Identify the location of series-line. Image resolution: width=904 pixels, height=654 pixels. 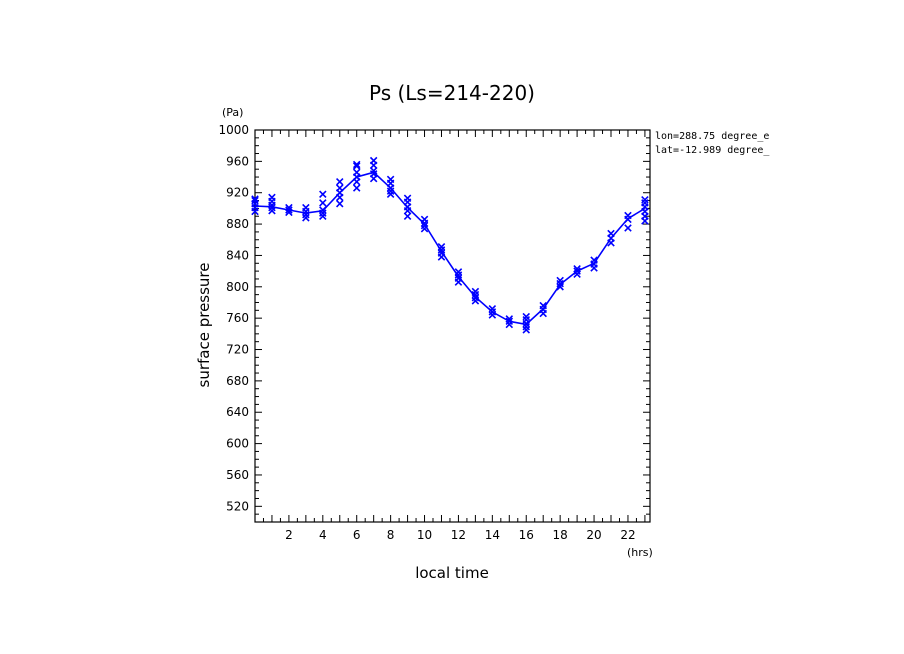
(450, 248).